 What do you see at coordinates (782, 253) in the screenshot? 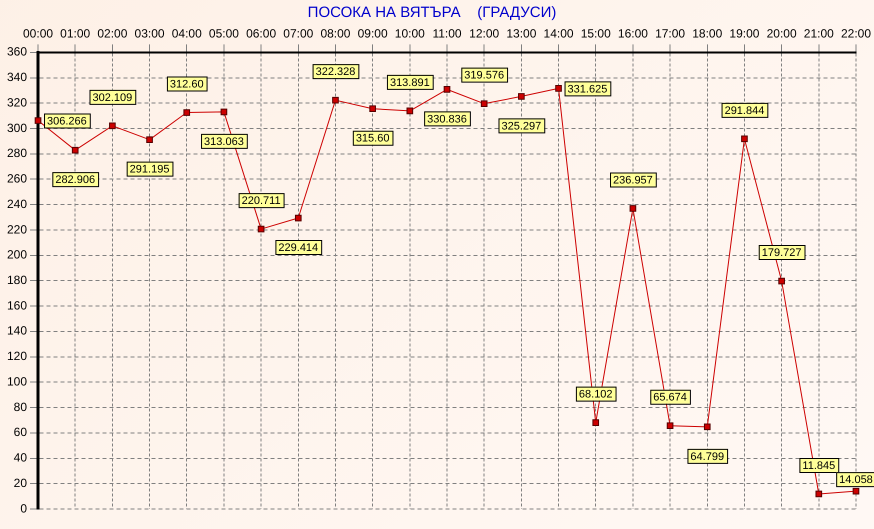
I see `data-label: 179.727` at bounding box center [782, 253].